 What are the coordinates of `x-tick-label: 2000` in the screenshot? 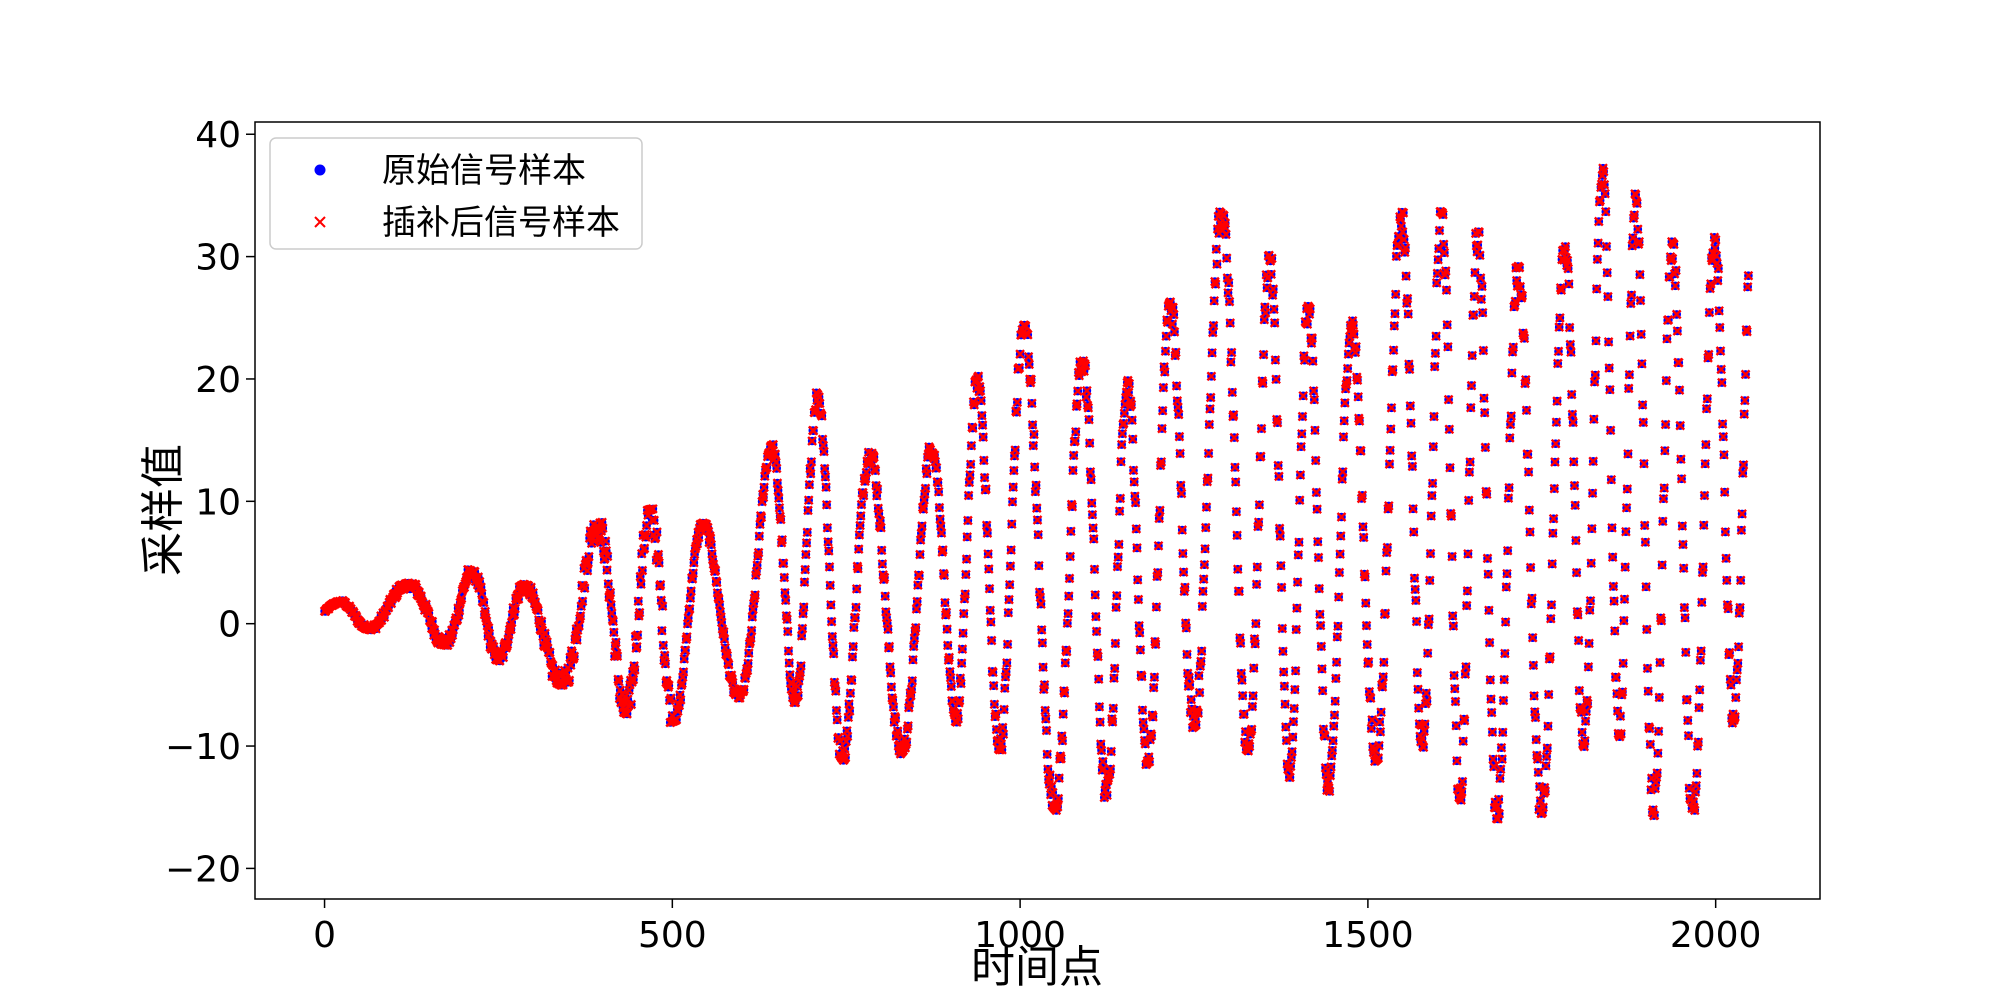 It's located at (1716, 935).